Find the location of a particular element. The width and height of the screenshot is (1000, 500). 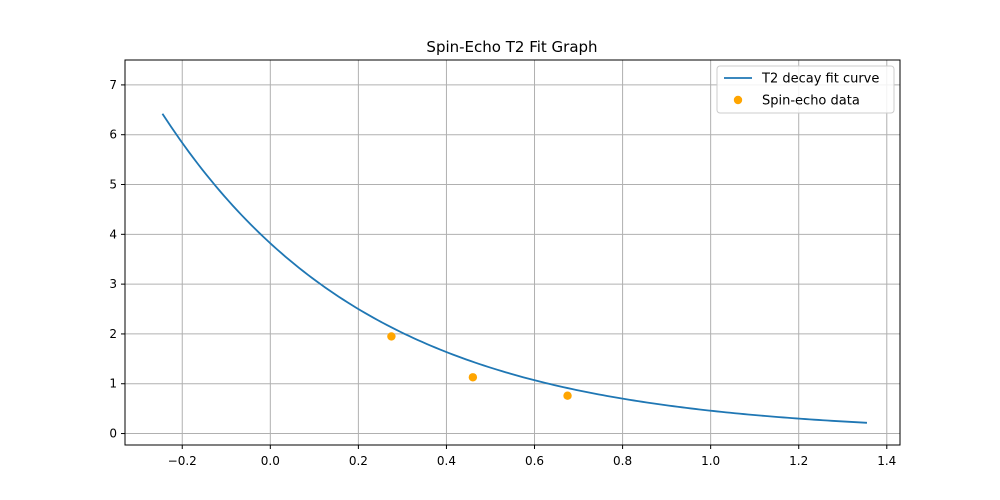

x-tick-label: 0.0 is located at coordinates (270, 461).